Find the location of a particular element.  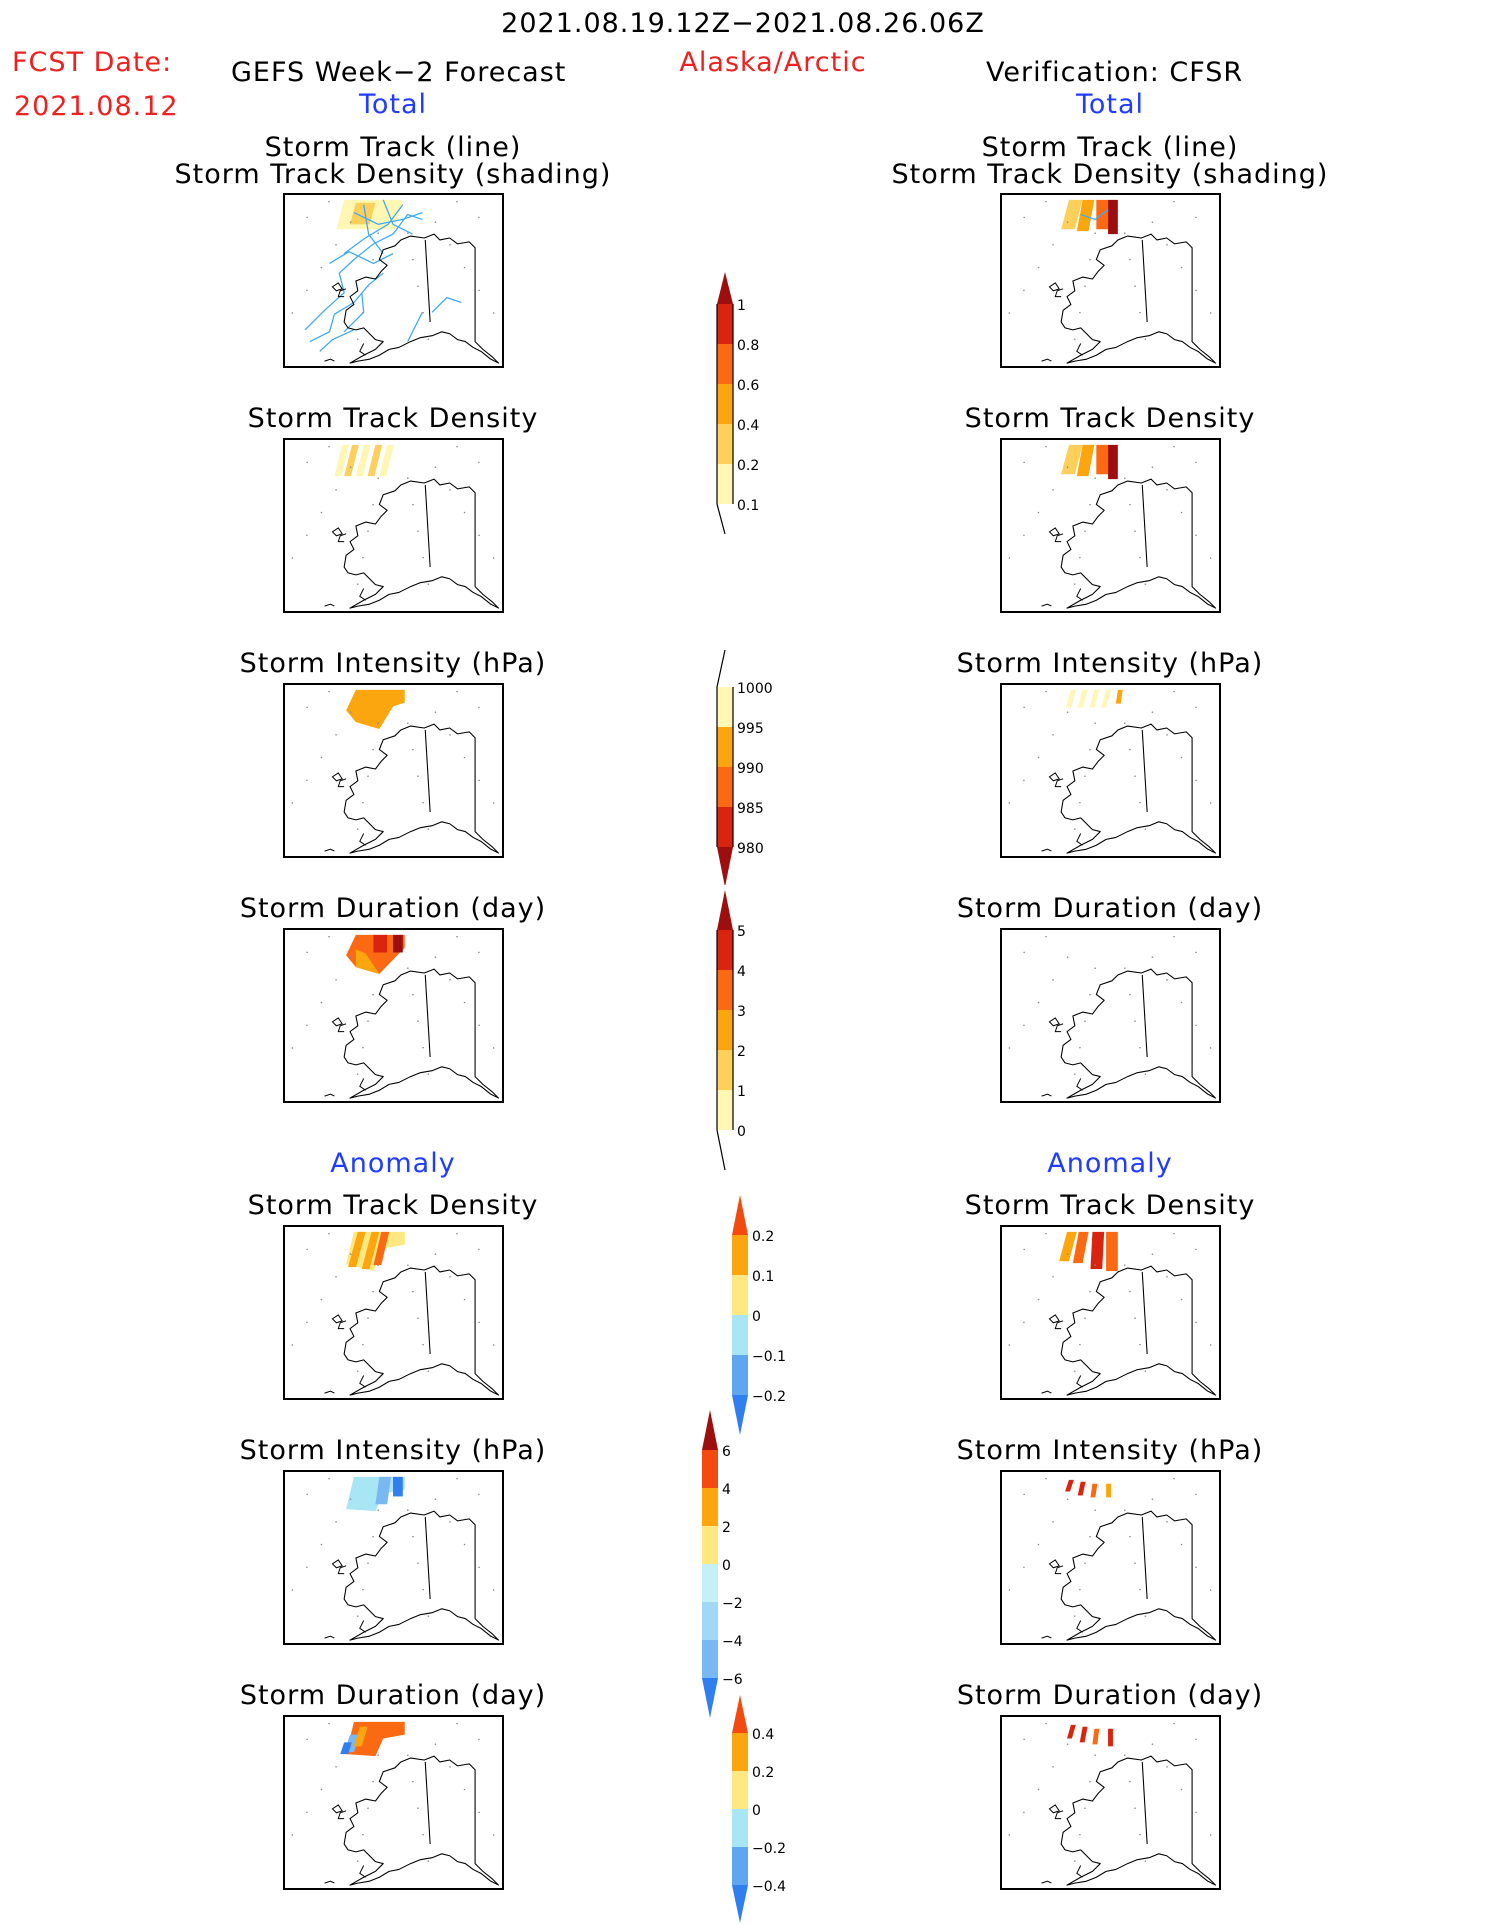

map-right-density is located at coordinates (1110, 525).